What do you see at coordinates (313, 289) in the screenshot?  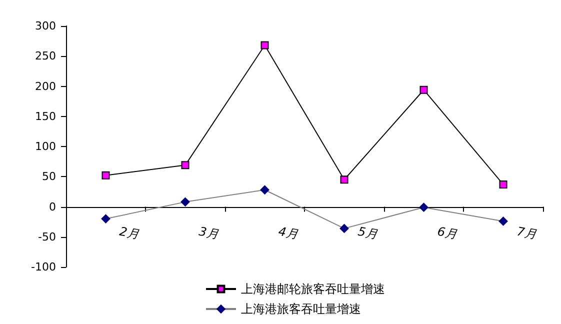 I see `legend-label: 上海港邮轮旅客吞吐量增速` at bounding box center [313, 289].